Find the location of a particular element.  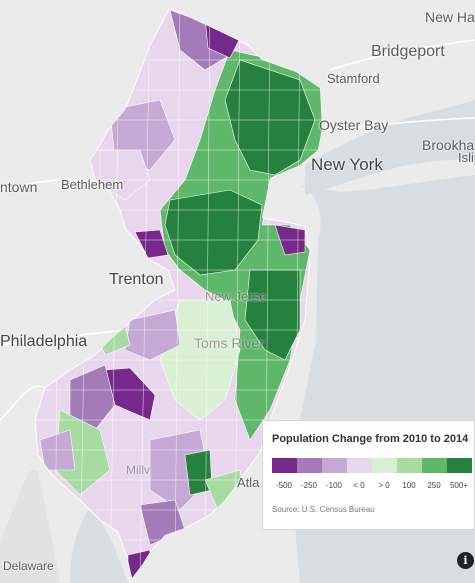

label-toms-river: Toms River is located at coordinates (229, 343).